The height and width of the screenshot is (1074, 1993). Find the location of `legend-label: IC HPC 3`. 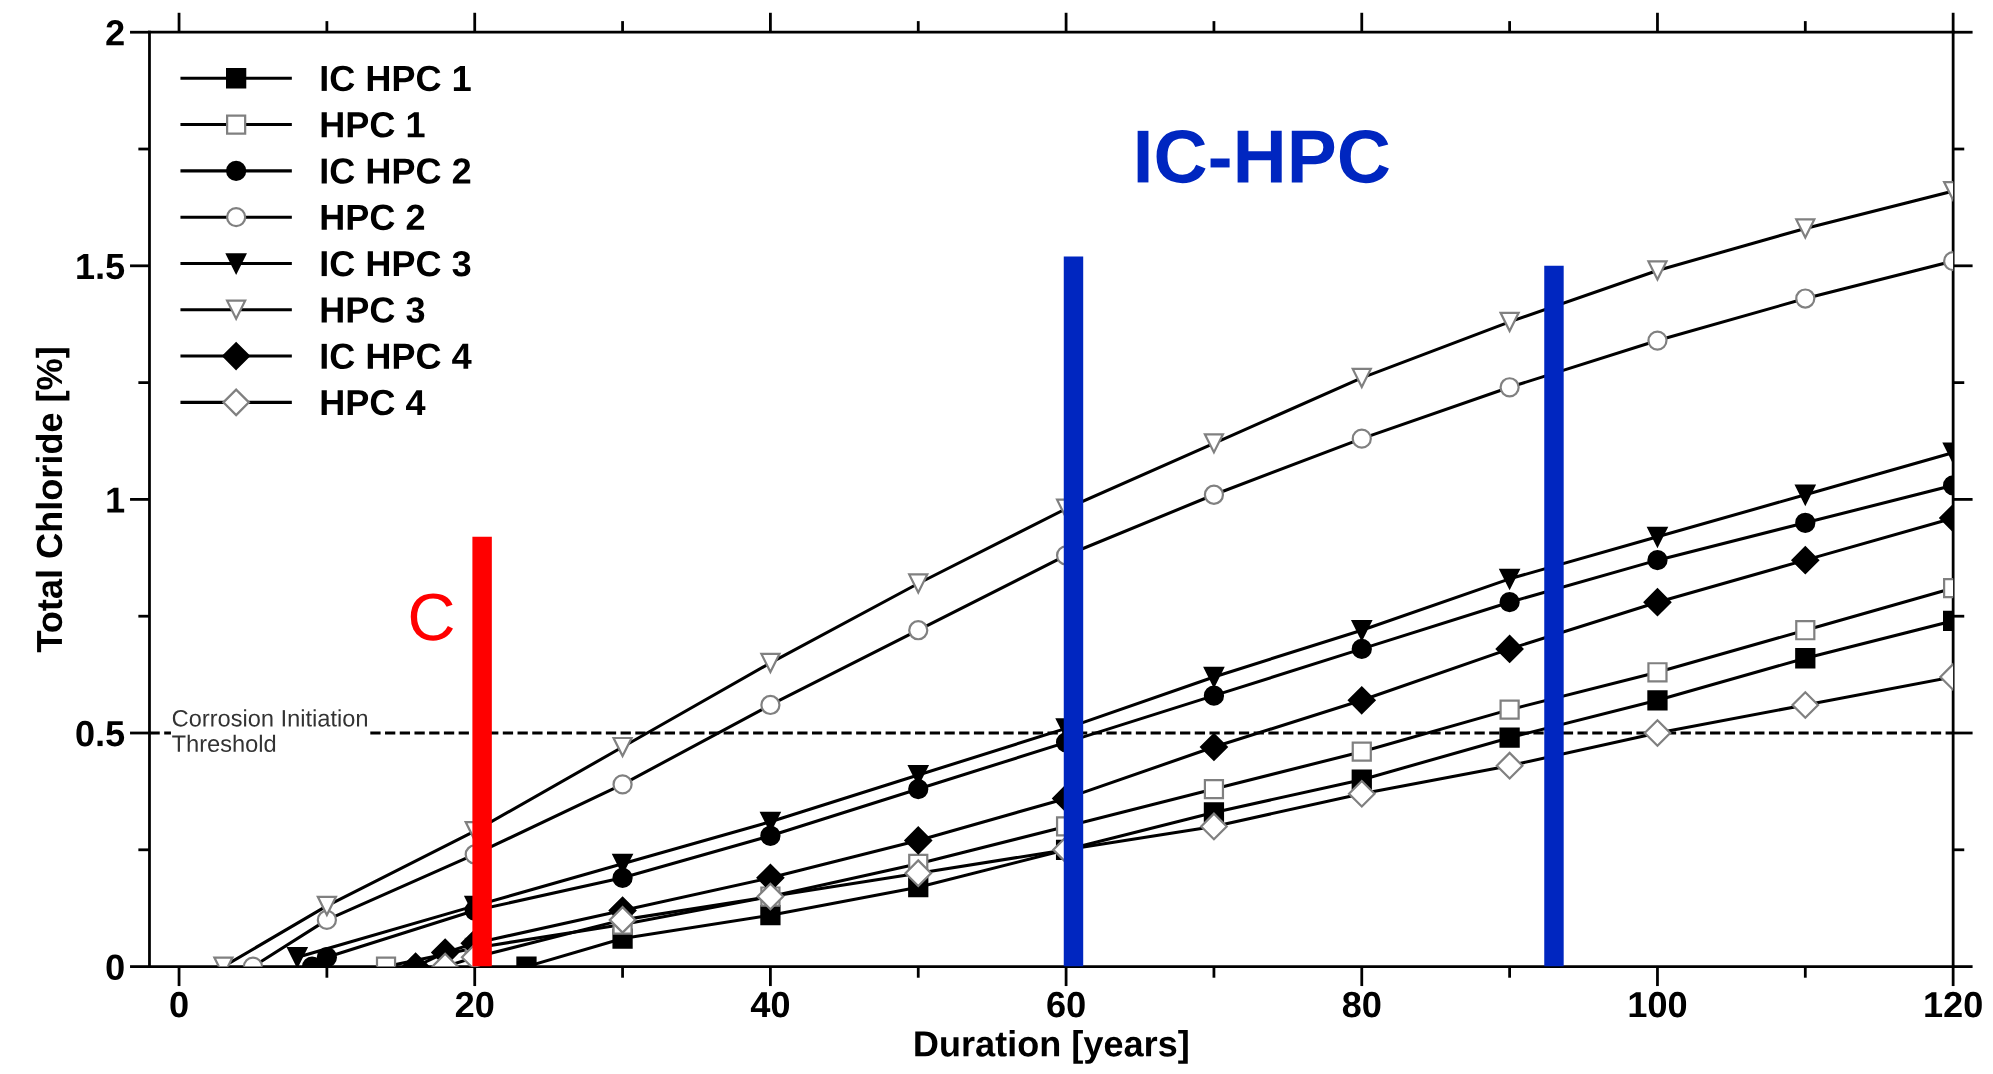

legend-label: IC HPC 3 is located at coordinates (396, 263).